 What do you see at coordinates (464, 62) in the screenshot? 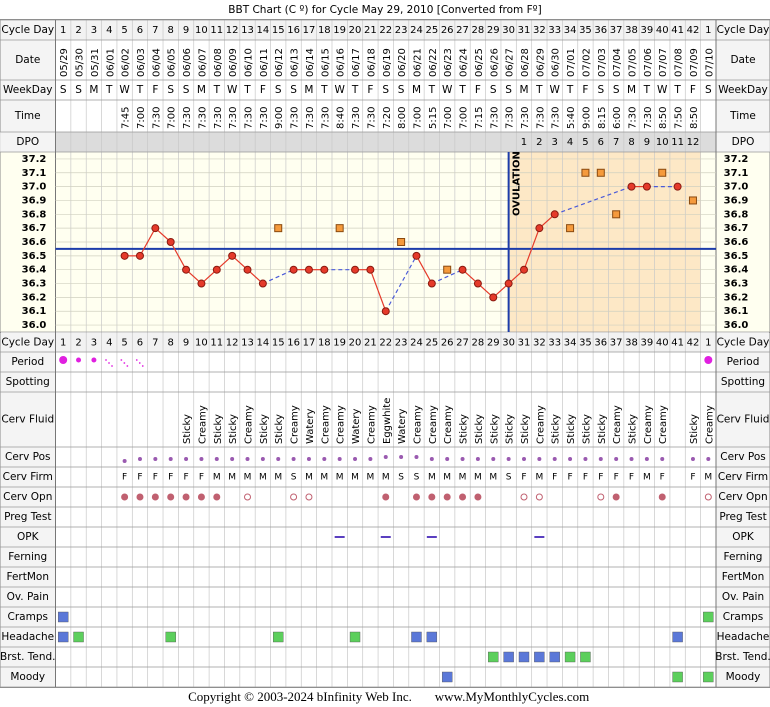
I see `date: 06/24` at bounding box center [464, 62].